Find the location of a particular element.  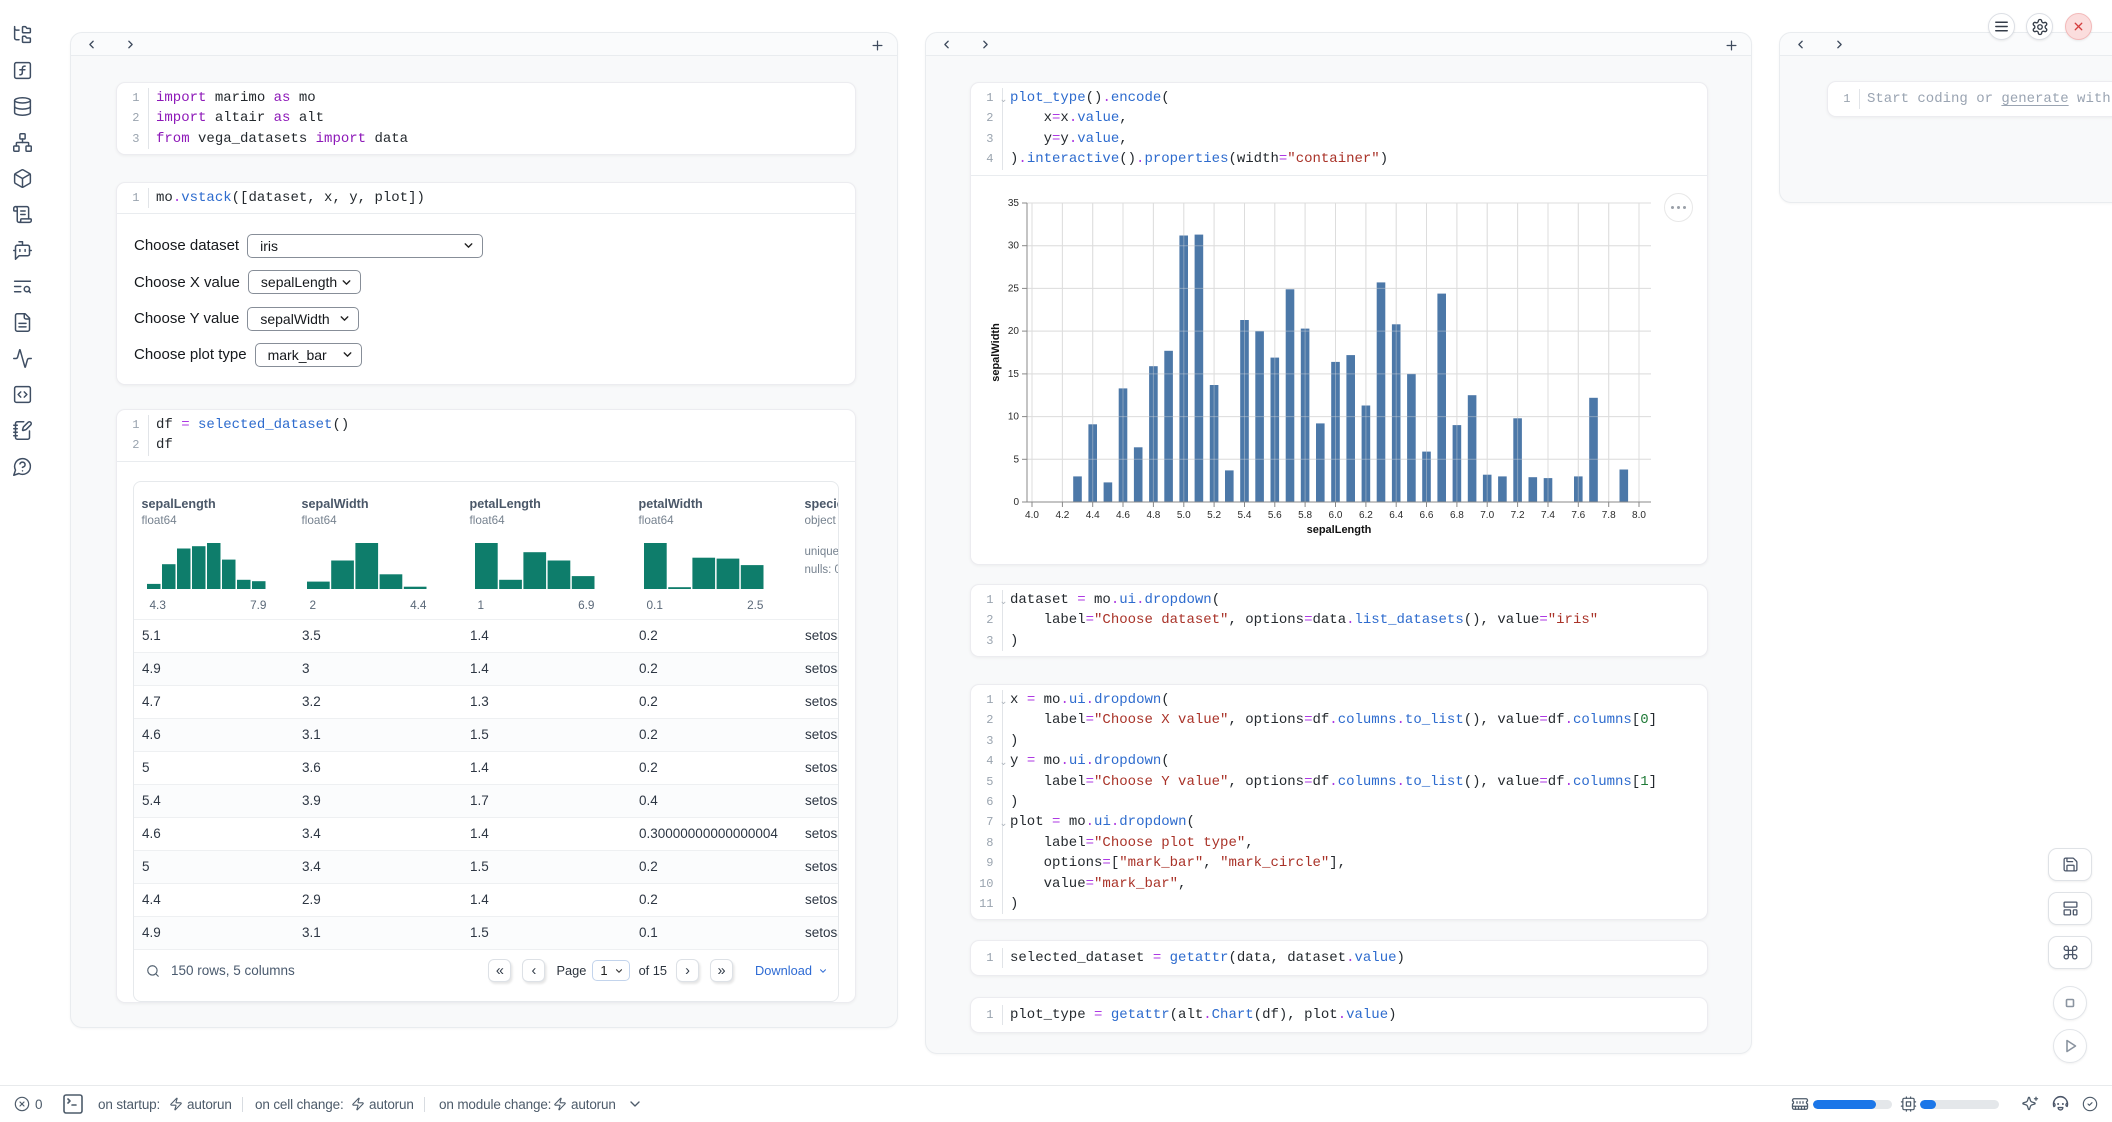

svg-text: 7.2 is located at coordinates (1518, 515).